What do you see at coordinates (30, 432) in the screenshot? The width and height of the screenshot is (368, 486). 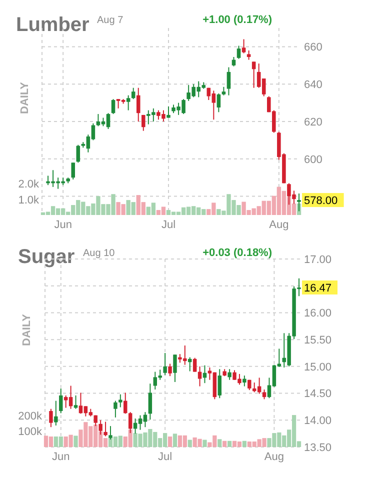 I see `y2-tick-label: 100k` at bounding box center [30, 432].